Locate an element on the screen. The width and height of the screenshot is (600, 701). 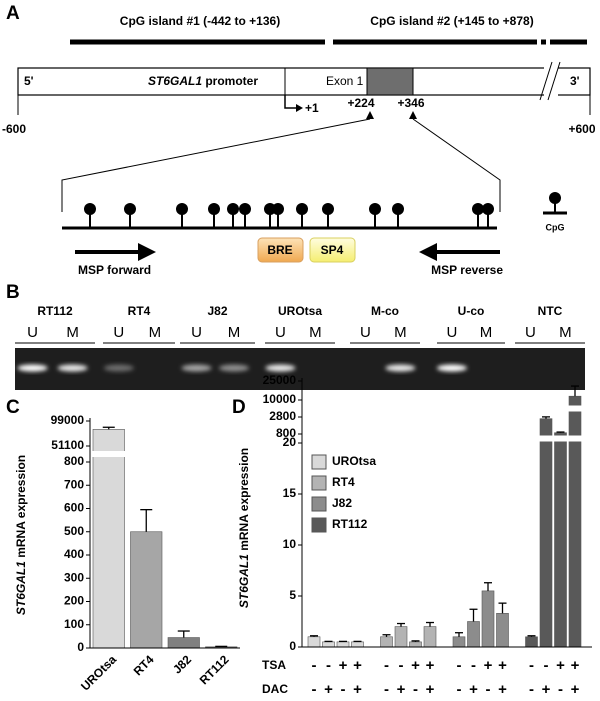
sp4-box is located at coordinates (332, 250).